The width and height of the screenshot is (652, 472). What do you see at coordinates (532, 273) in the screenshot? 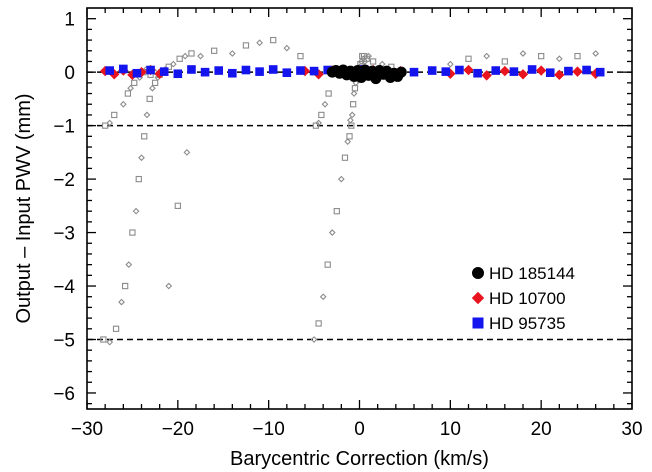
I see `legend-label: HD 185144` at bounding box center [532, 273].